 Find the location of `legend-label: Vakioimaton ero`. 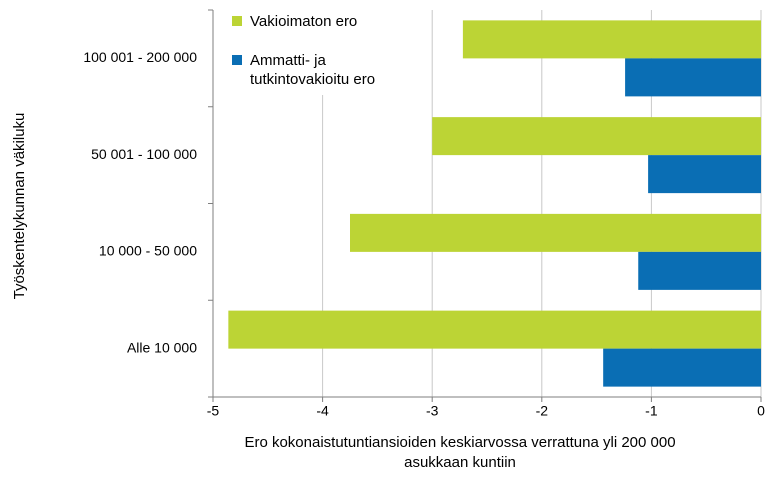

legend-label: Vakioimaton ero is located at coordinates (304, 21).